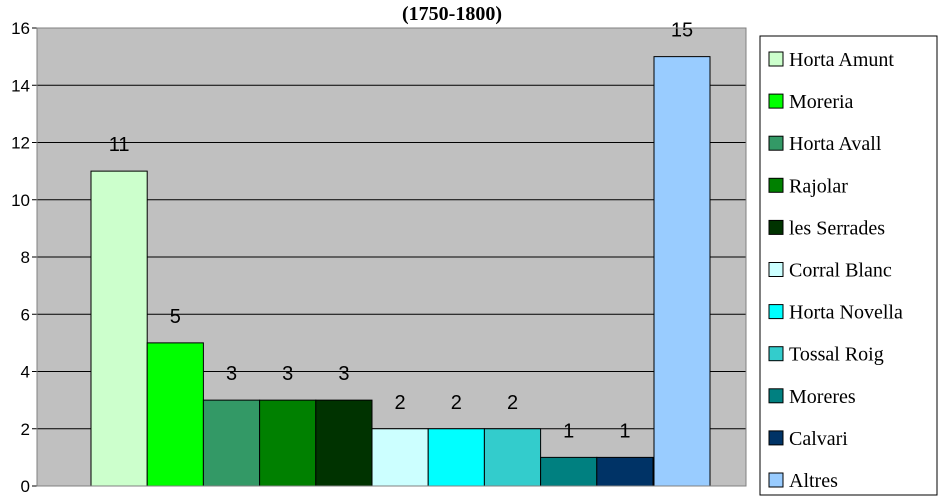 The height and width of the screenshot is (496, 942). I want to click on y-tick-label: 14, so click(20, 85).